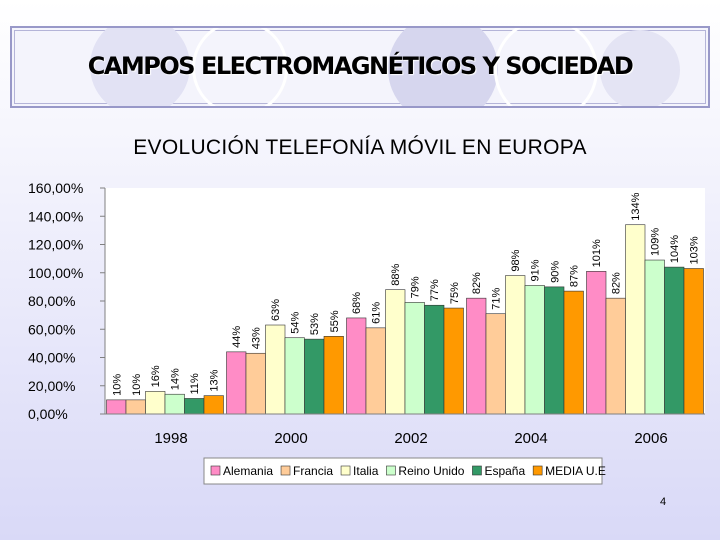 The image size is (720, 540). What do you see at coordinates (410, 438) in the screenshot?
I see `x-tick-label: 2002` at bounding box center [410, 438].